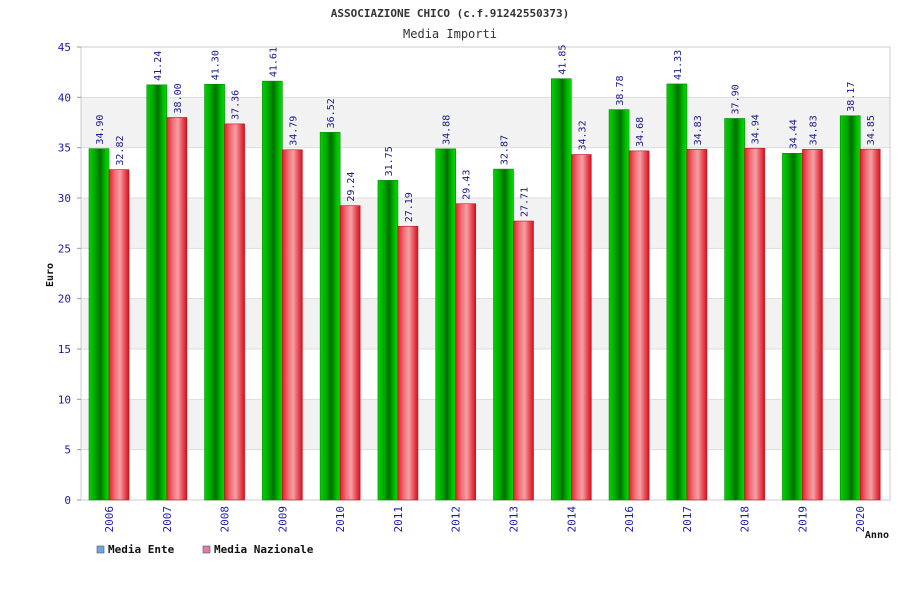 The width and height of the screenshot is (900, 605). Describe the element at coordinates (860, 519) in the screenshot. I see `x-tick-label: 2020` at that location.